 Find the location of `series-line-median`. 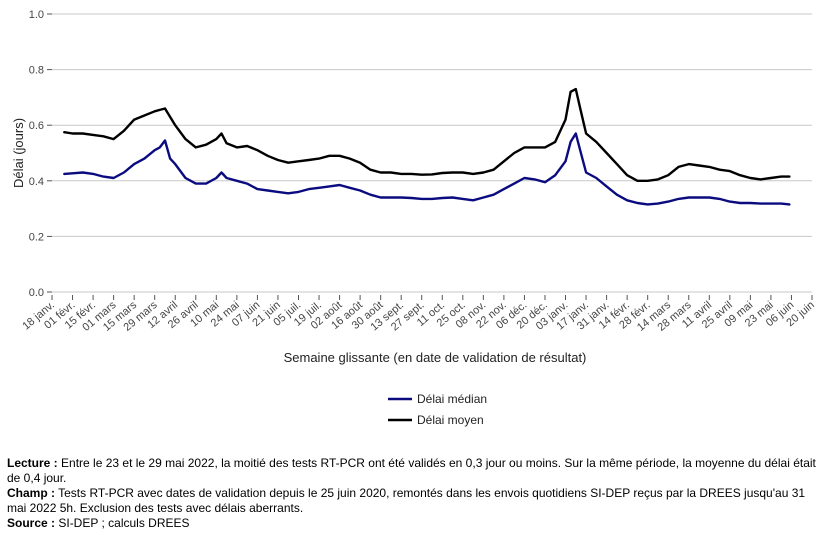

series-line-median is located at coordinates (427, 169).